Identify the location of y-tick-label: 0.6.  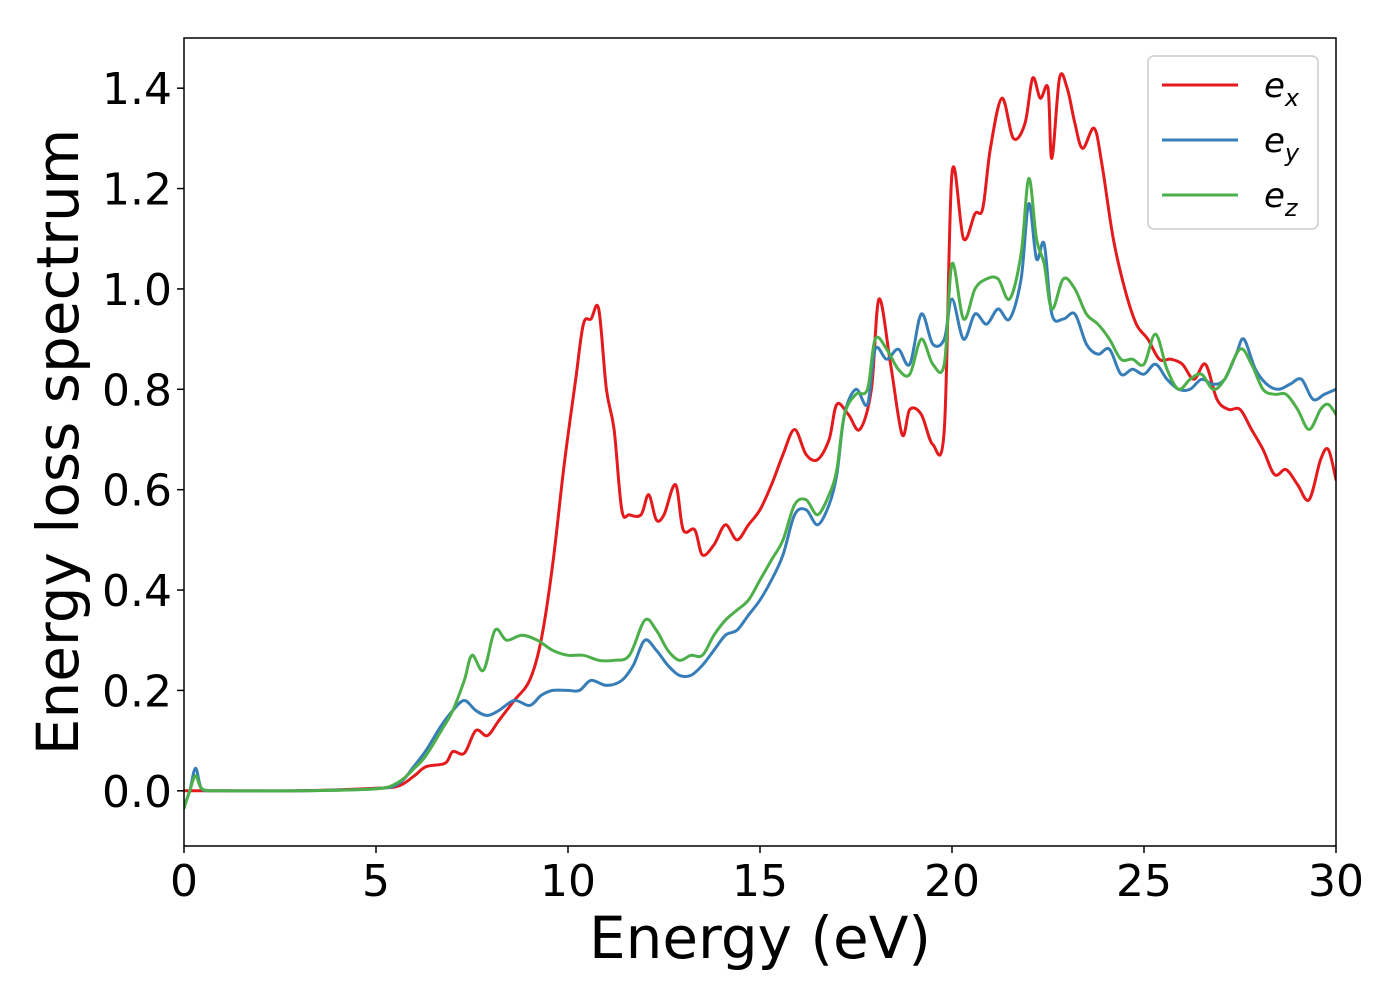
(137, 491).